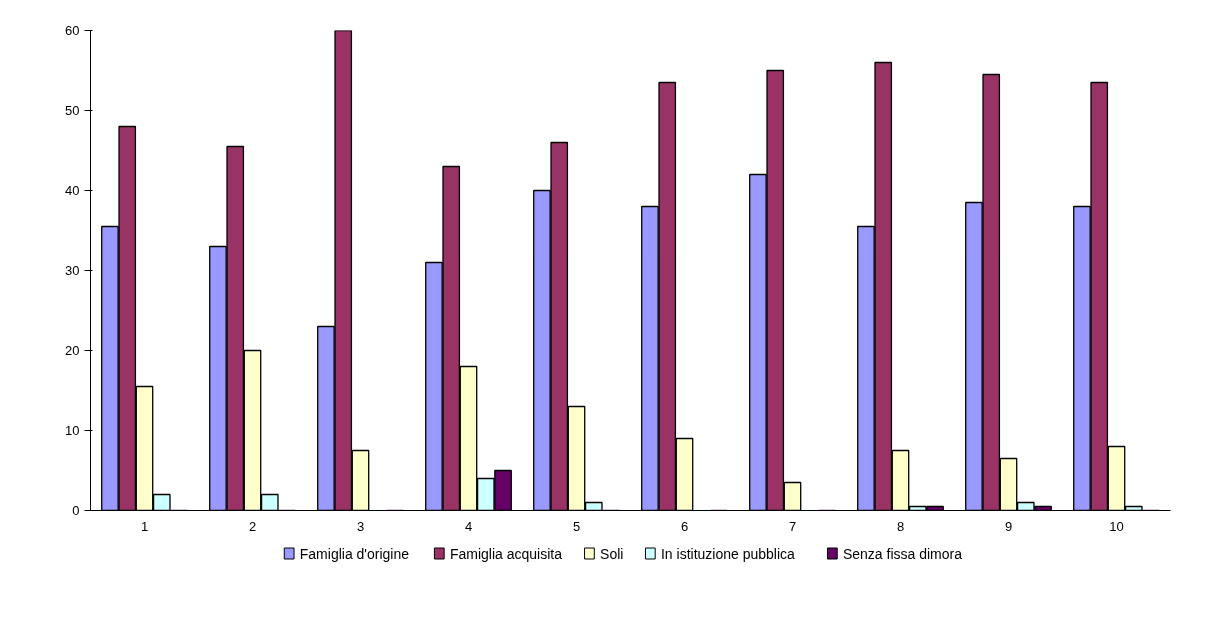 The image size is (1230, 643). What do you see at coordinates (792, 526) in the screenshot?
I see `x-tick-label: 7` at bounding box center [792, 526].